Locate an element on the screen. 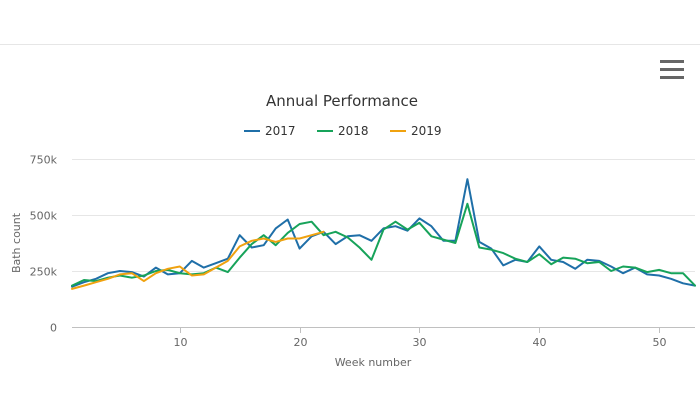 The height and width of the screenshot is (418, 700). header-divider is located at coordinates (350, 44).